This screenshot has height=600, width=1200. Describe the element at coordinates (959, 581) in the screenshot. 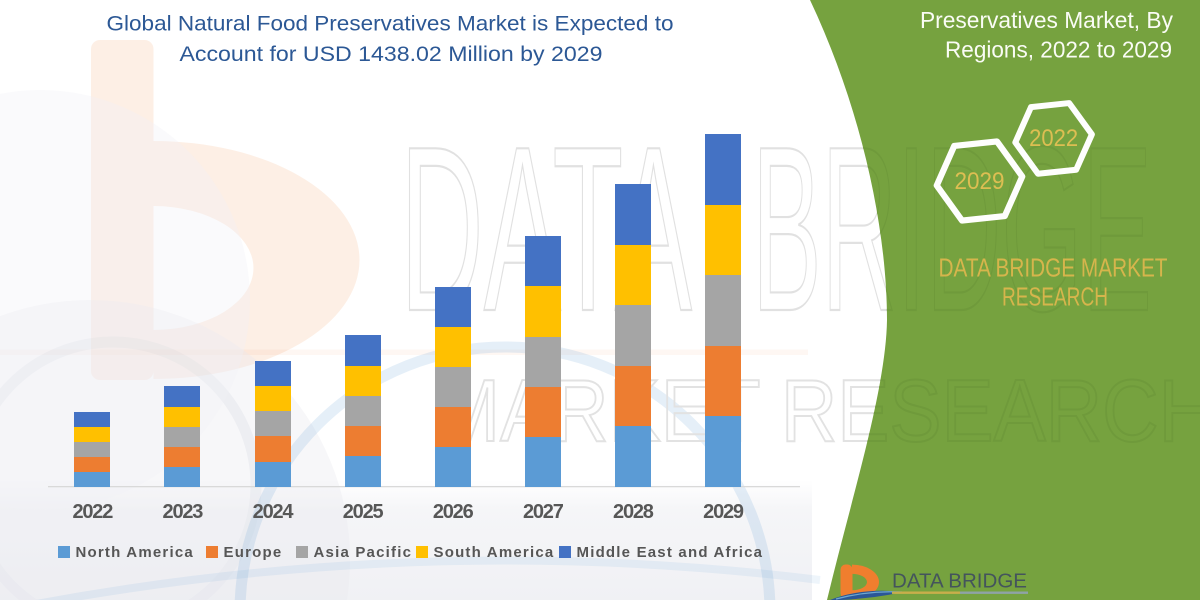

I see `svg-text: DATA BRIDGE` at that location.